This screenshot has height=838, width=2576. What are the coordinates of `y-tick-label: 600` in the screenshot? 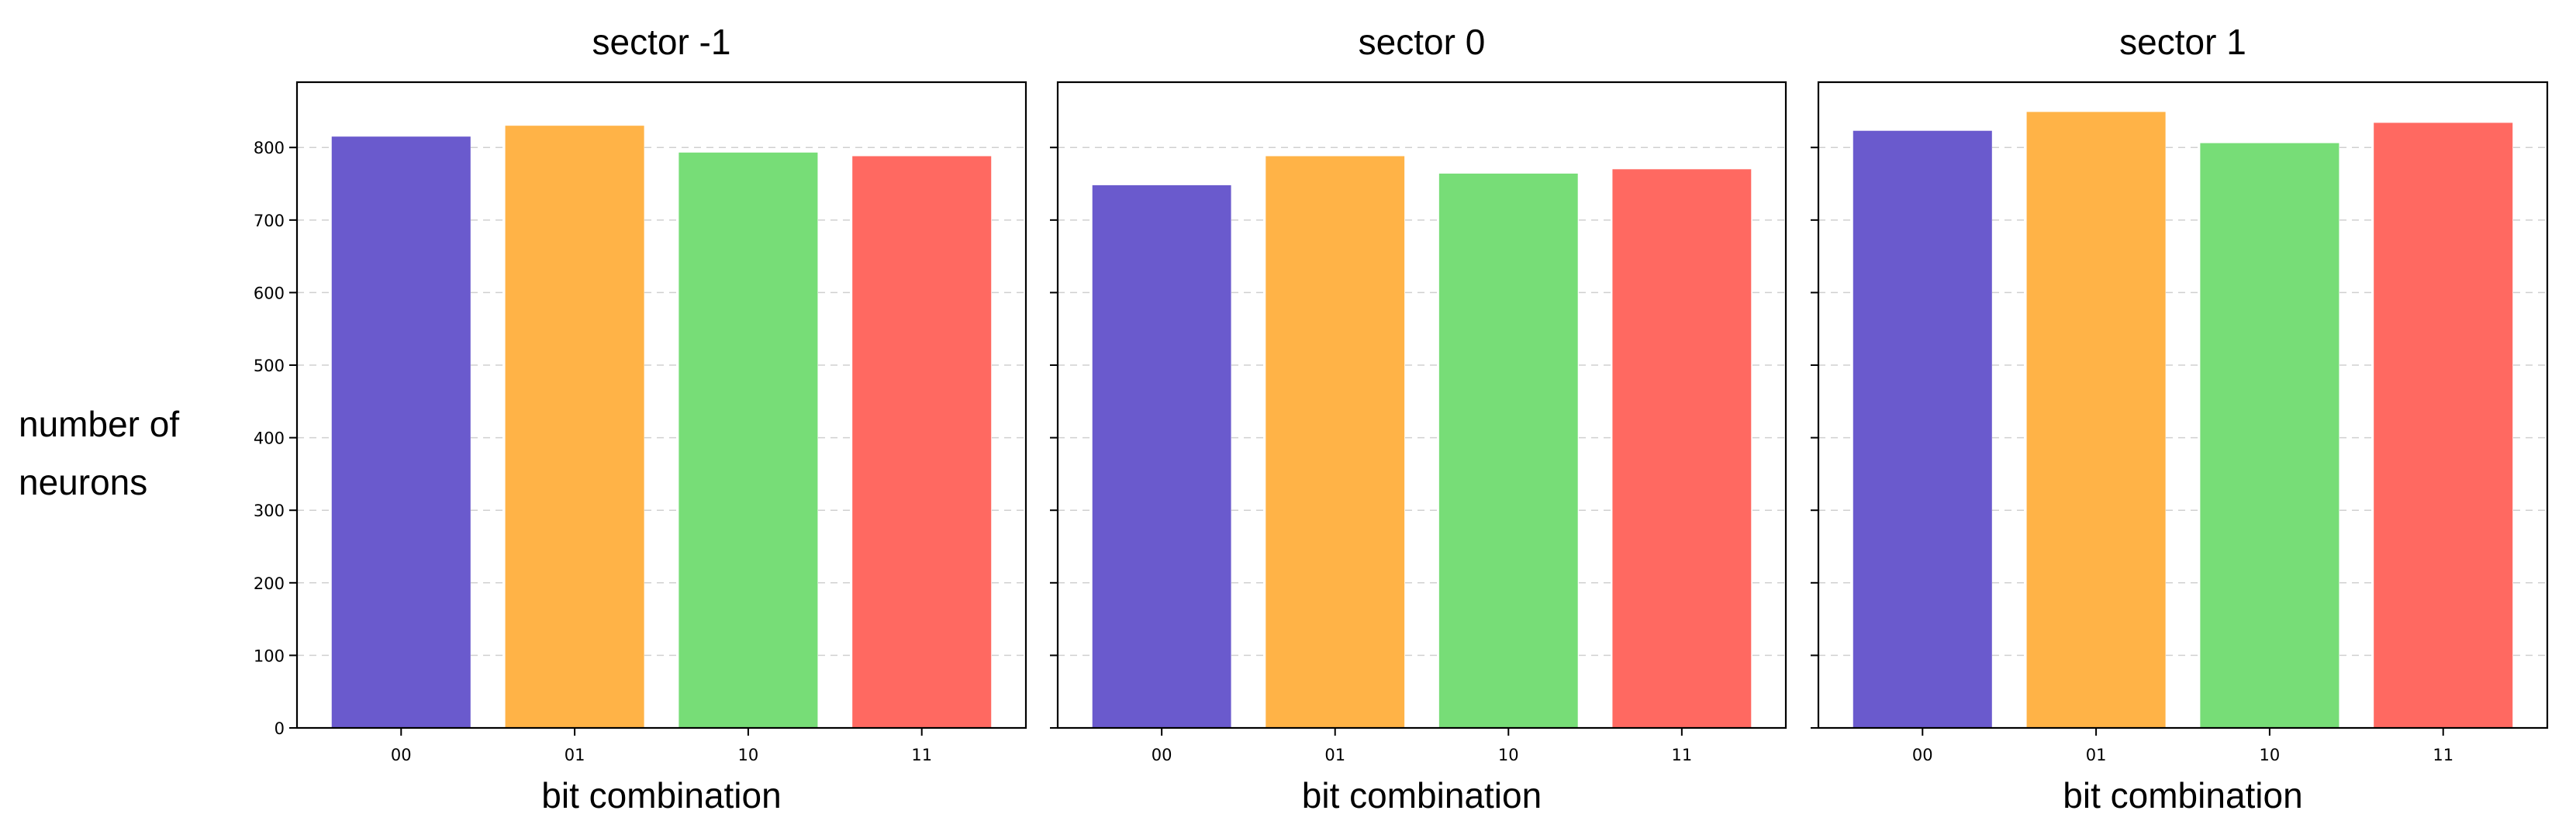 It's located at (270, 293).